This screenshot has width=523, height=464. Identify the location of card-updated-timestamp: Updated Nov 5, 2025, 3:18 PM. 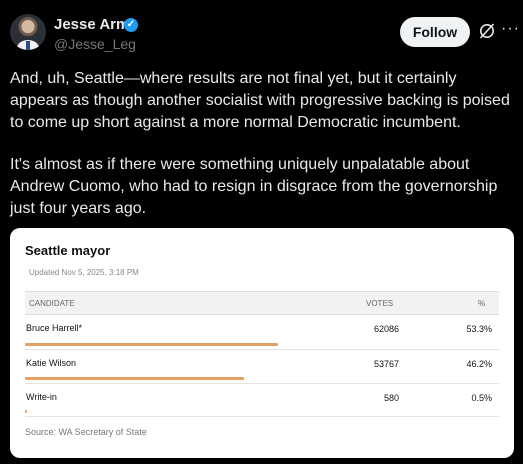
(84, 272).